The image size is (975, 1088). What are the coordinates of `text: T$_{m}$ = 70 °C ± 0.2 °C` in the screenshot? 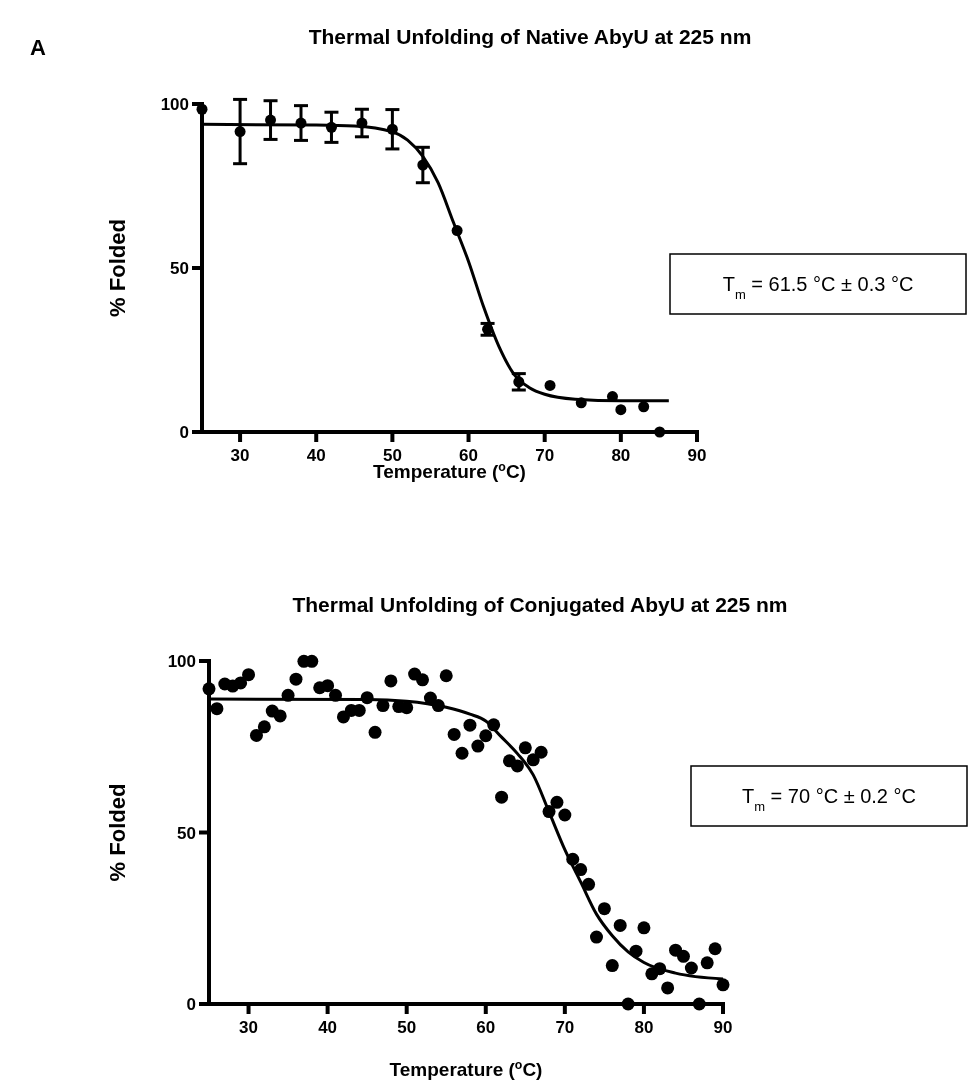 It's located at (829, 799).